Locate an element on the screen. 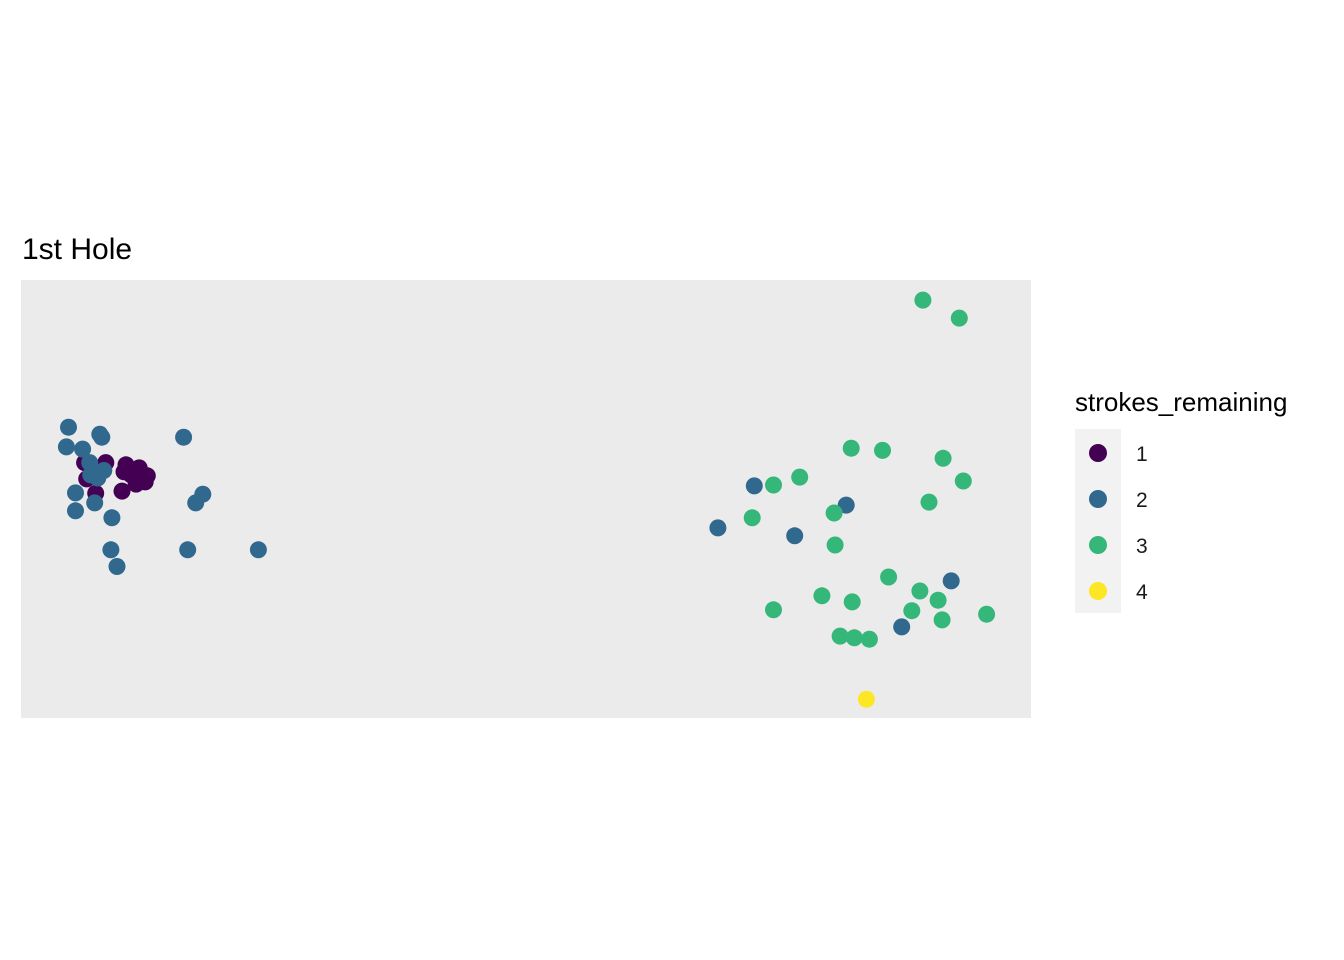 Image resolution: width=1344 pixels, height=960 pixels. legend: 1 2 3 4 is located at coordinates (1118, 523).